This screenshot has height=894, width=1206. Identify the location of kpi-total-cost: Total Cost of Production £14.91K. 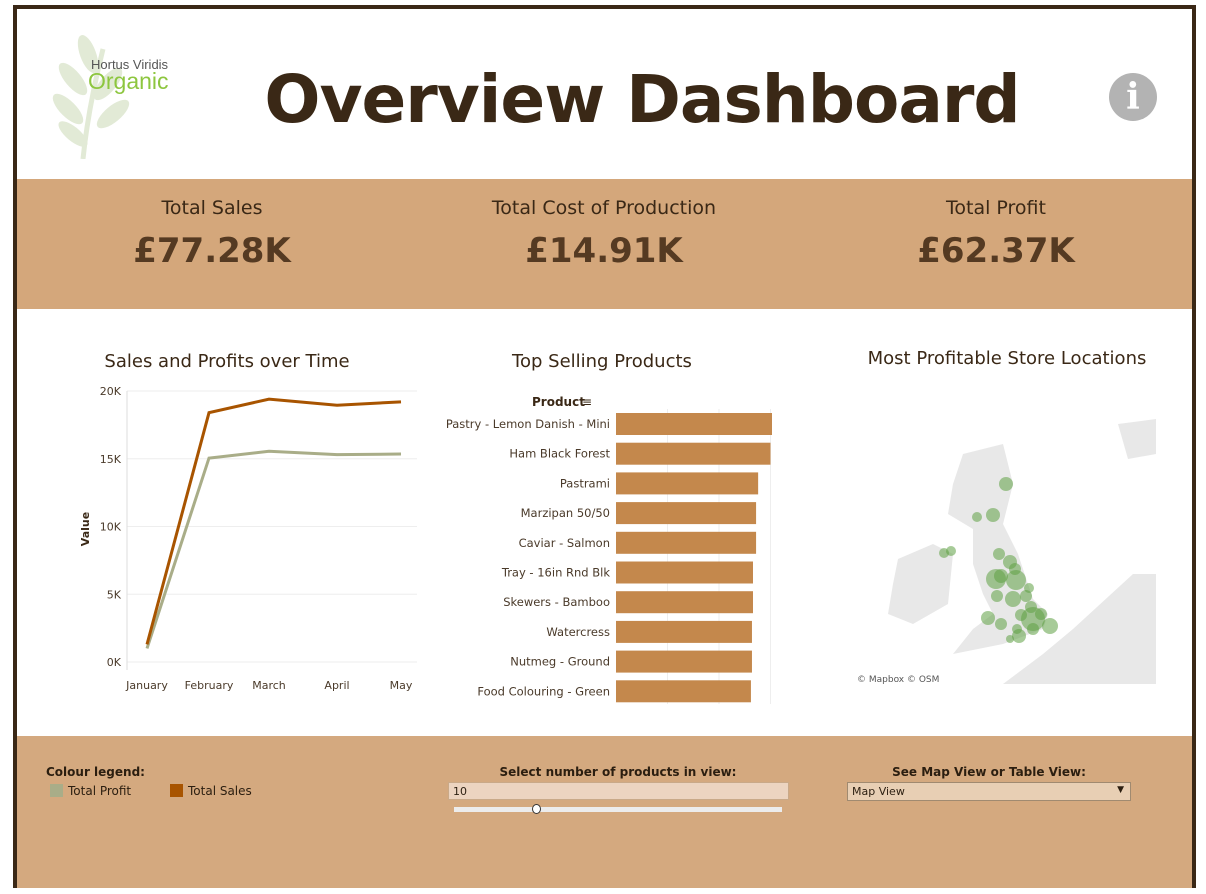
(604, 225).